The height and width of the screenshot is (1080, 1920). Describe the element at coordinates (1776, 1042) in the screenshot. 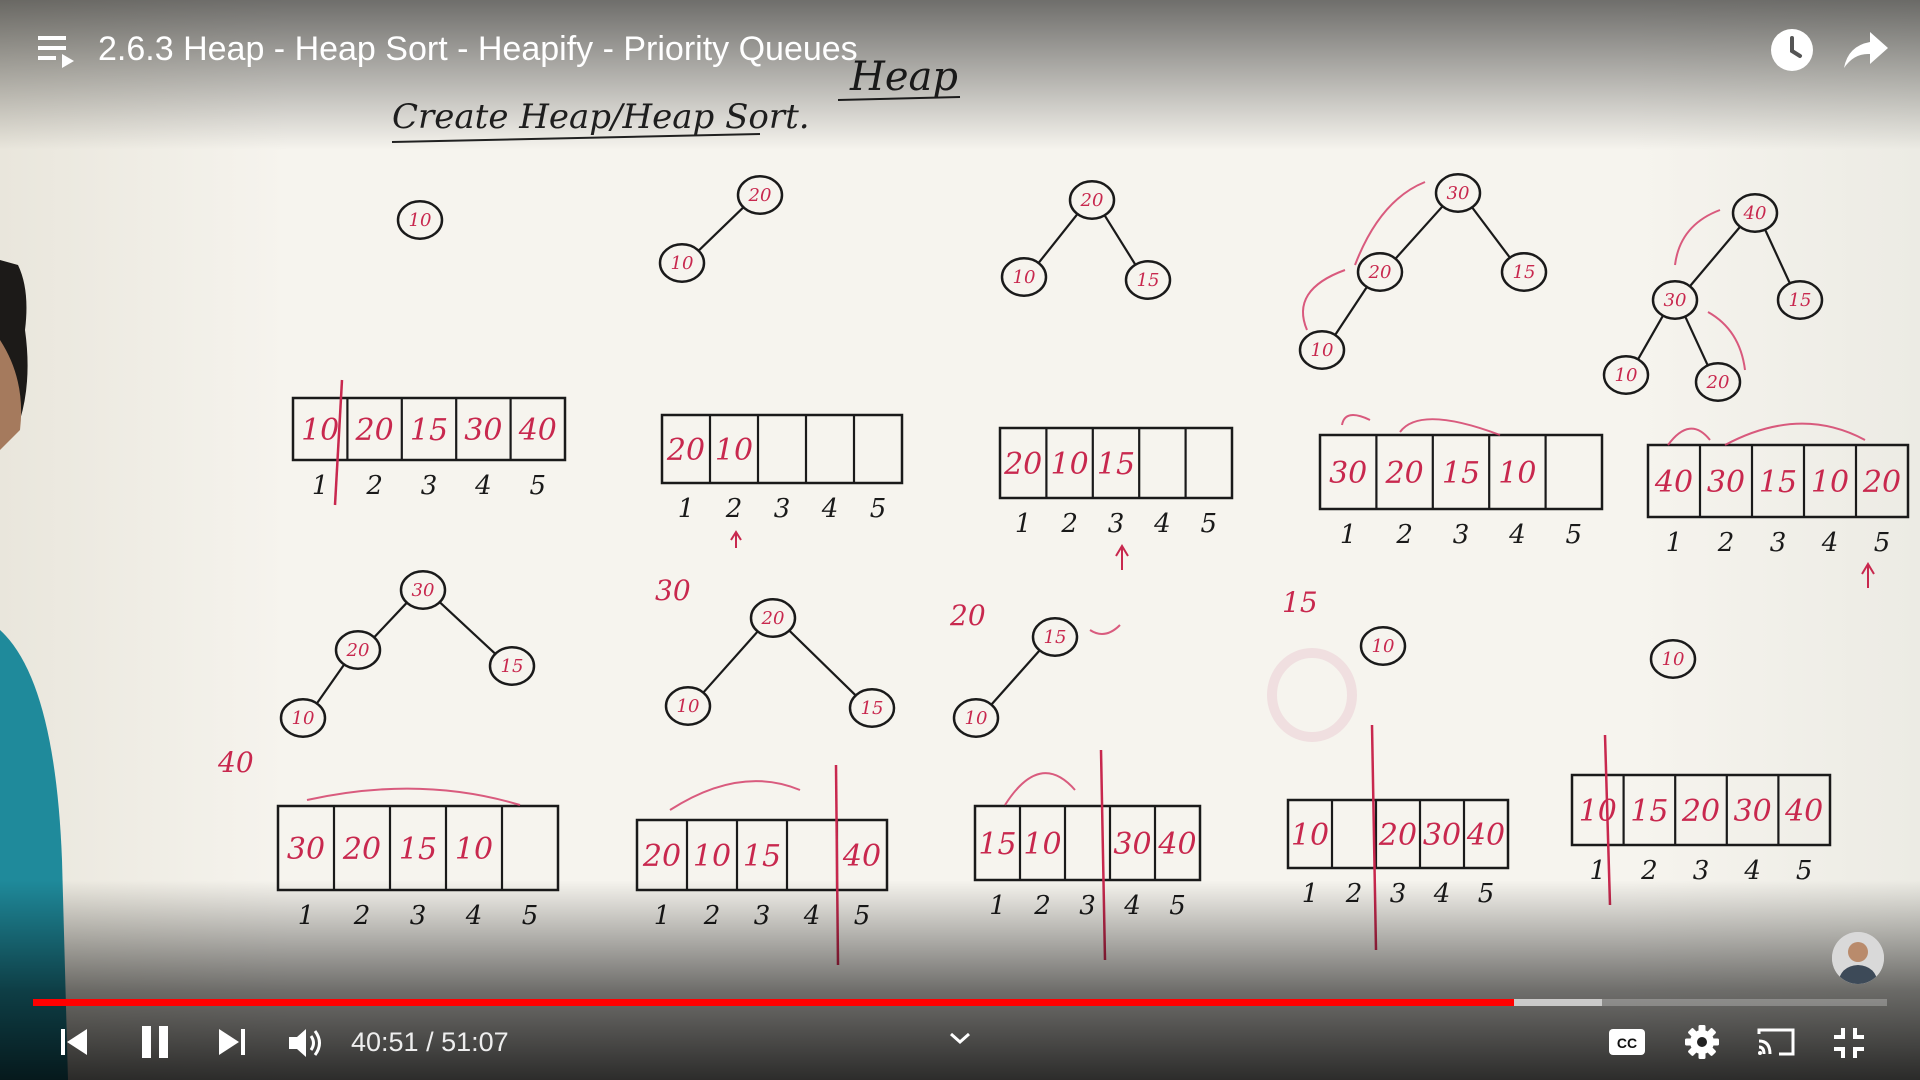

I see `cast-icon` at that location.